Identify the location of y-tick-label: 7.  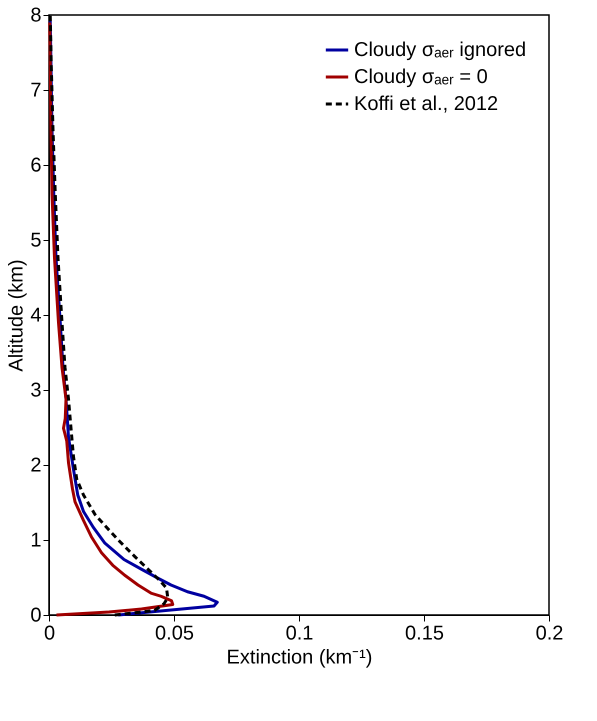
(36, 91).